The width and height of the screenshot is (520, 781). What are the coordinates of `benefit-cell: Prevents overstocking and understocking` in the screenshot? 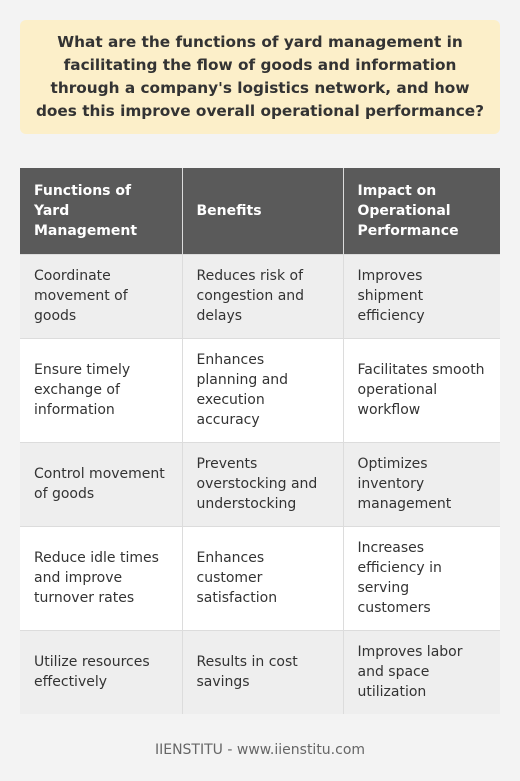 It's located at (262, 484).